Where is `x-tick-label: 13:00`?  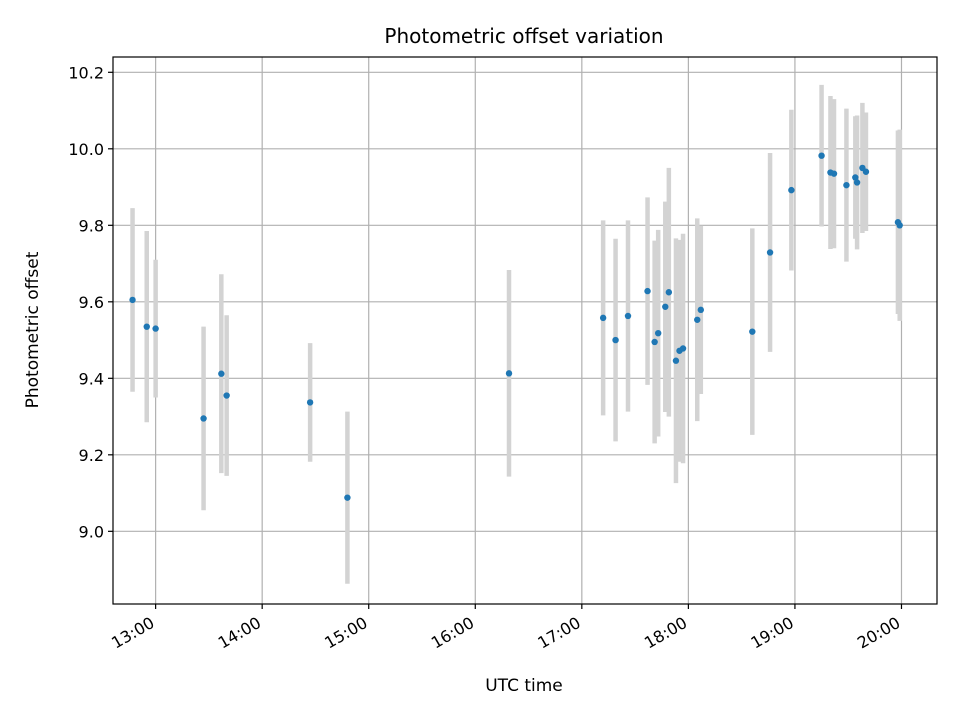
x-tick-label: 13:00 is located at coordinates (132, 633).